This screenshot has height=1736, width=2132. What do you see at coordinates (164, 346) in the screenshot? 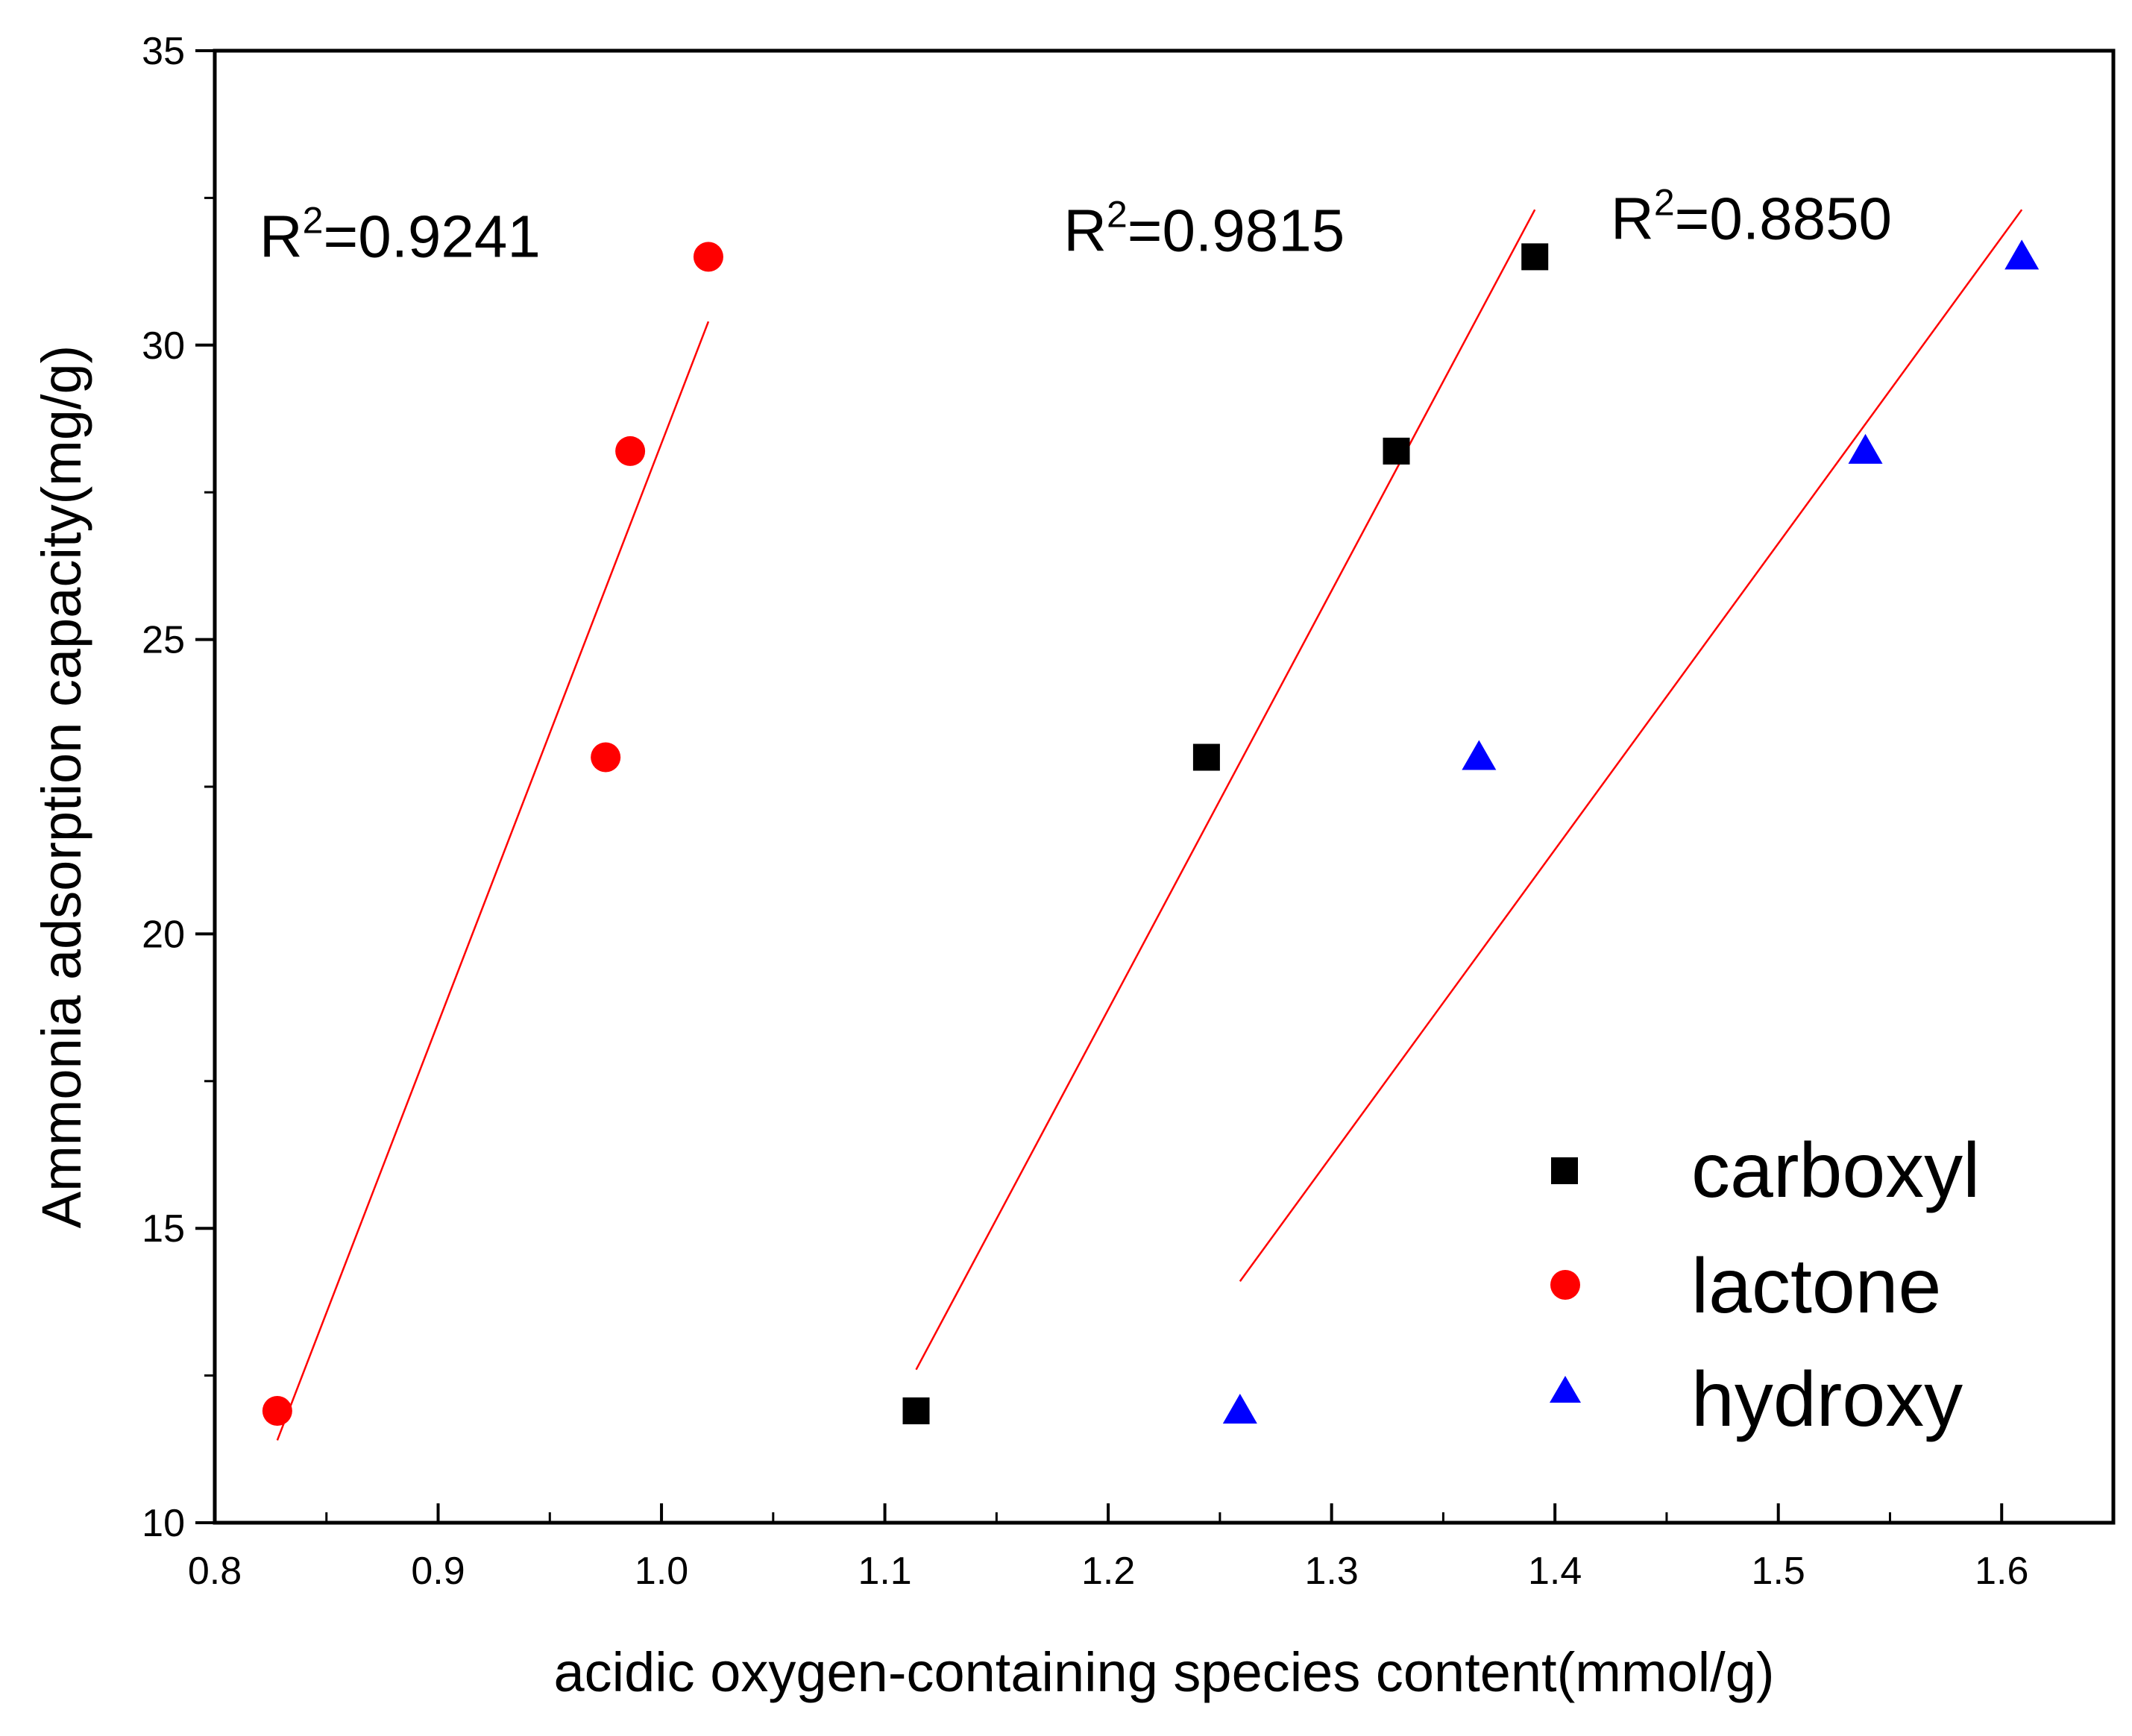
I see `y-tick-label: 30` at bounding box center [164, 346].